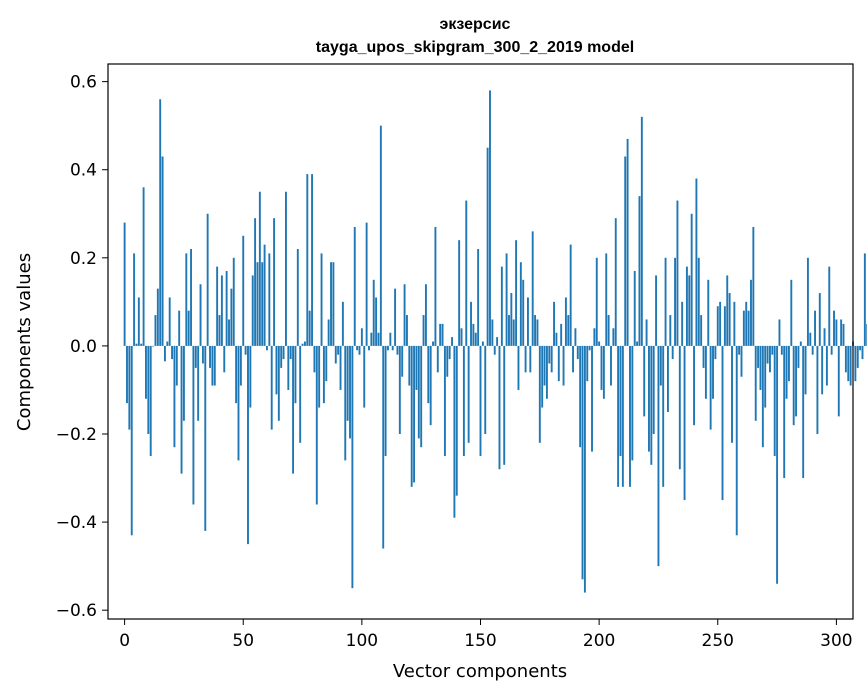 This screenshot has width=867, height=696. I want to click on x-tick-label: 0, so click(124, 641).